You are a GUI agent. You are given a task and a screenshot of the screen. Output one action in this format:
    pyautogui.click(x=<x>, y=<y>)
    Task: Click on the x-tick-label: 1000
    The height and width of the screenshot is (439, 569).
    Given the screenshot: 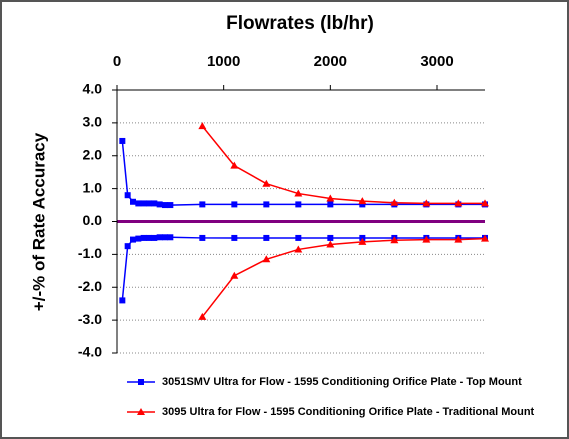 What is the action you would take?
    pyautogui.click(x=223, y=61)
    